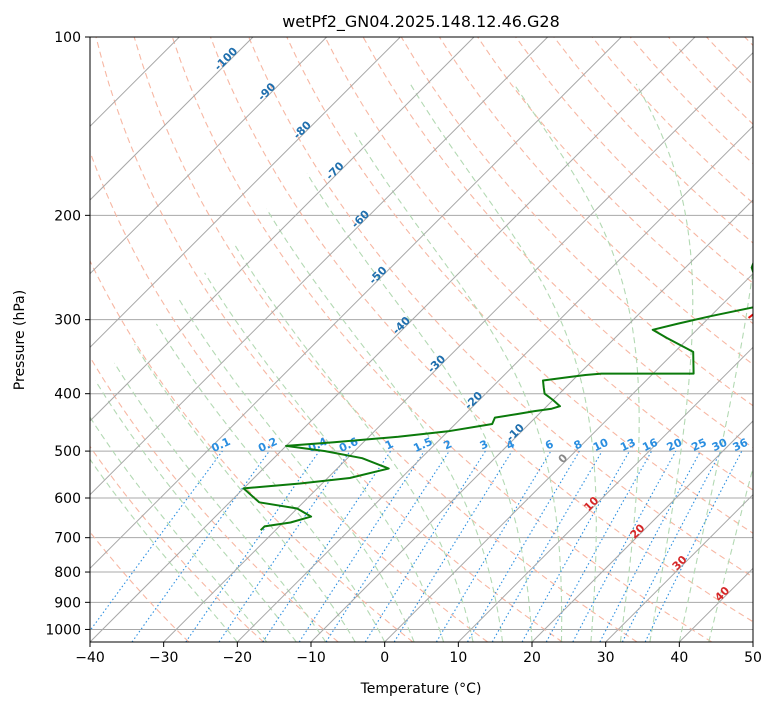 Image resolution: width=775 pixels, height=708 pixels. I want to click on x-tick-label: −30, so click(164, 658).